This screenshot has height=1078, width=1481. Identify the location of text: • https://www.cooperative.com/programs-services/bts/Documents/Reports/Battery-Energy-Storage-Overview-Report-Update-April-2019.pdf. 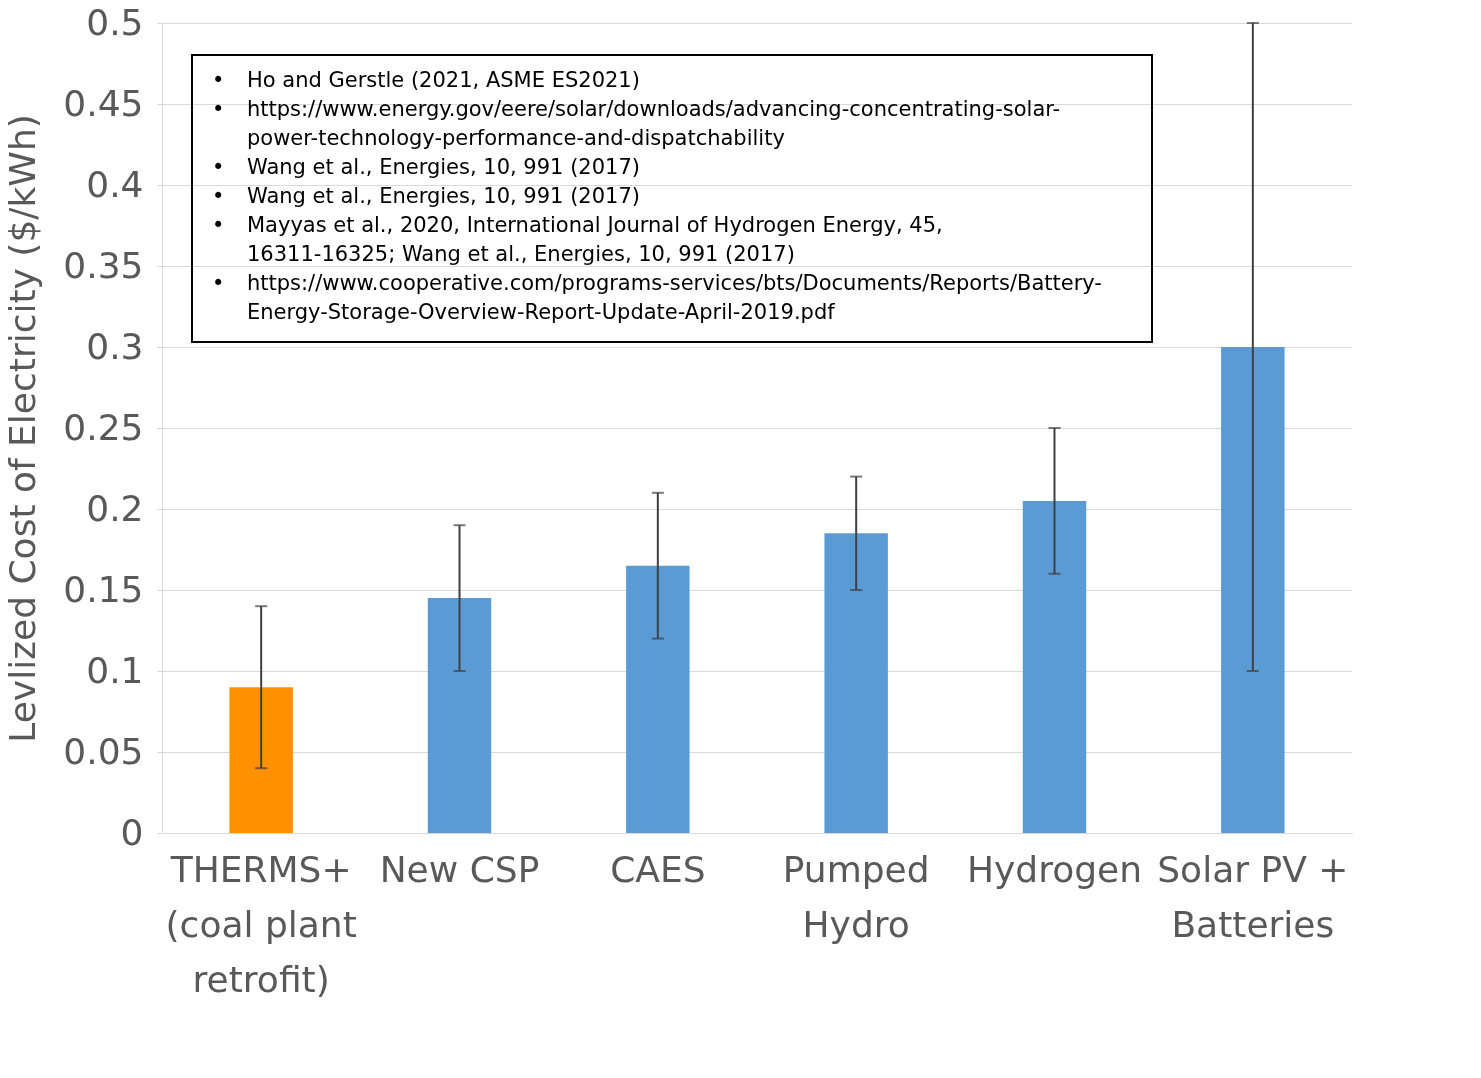
(657, 297).